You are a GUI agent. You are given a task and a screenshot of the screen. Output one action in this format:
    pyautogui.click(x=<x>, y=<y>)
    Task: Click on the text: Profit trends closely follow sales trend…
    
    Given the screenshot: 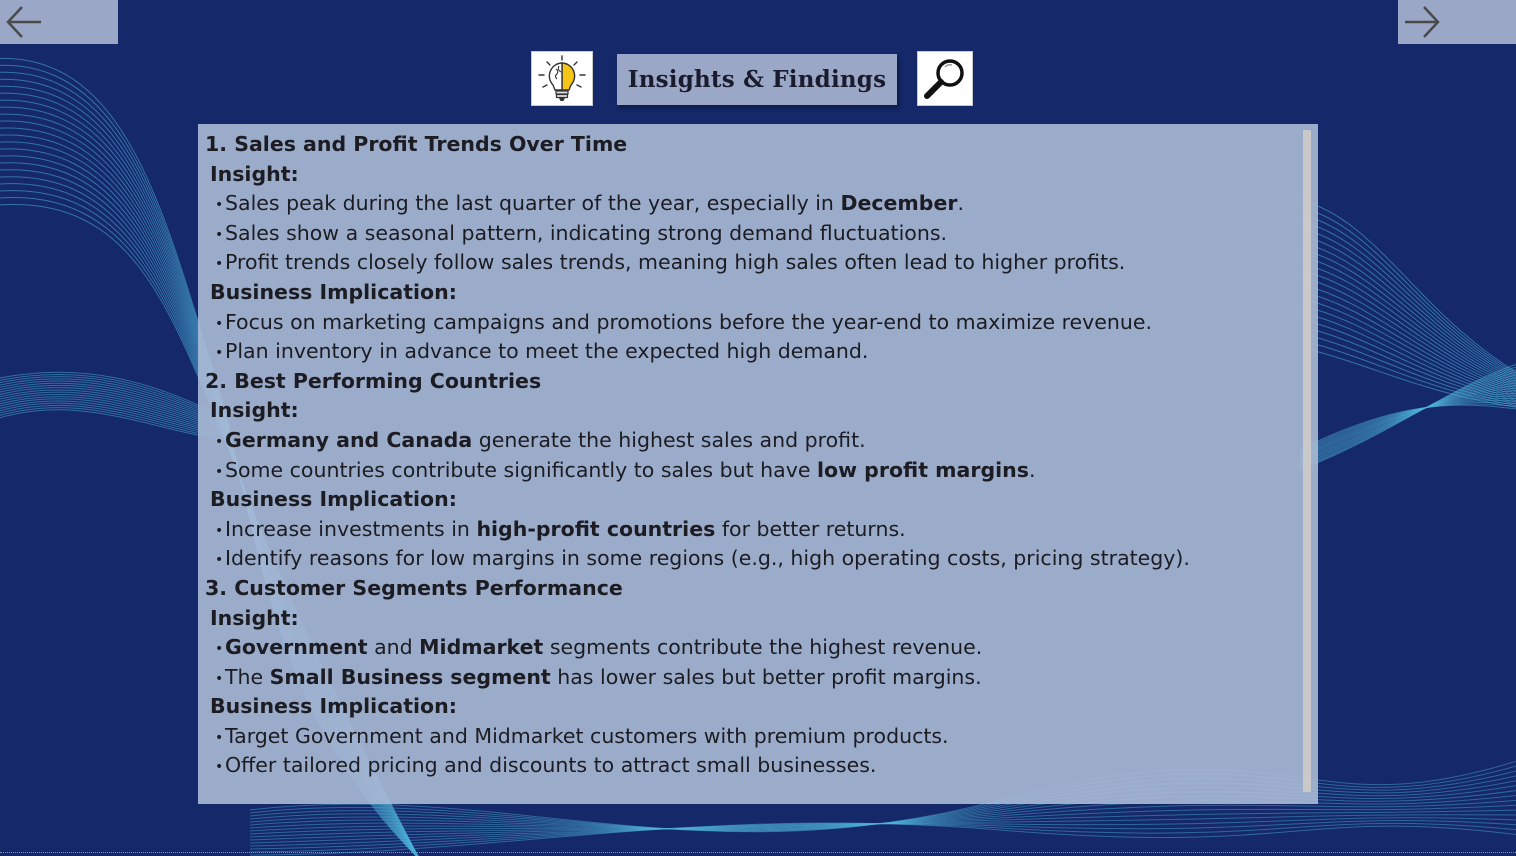 What is the action you would take?
    pyautogui.click(x=675, y=262)
    